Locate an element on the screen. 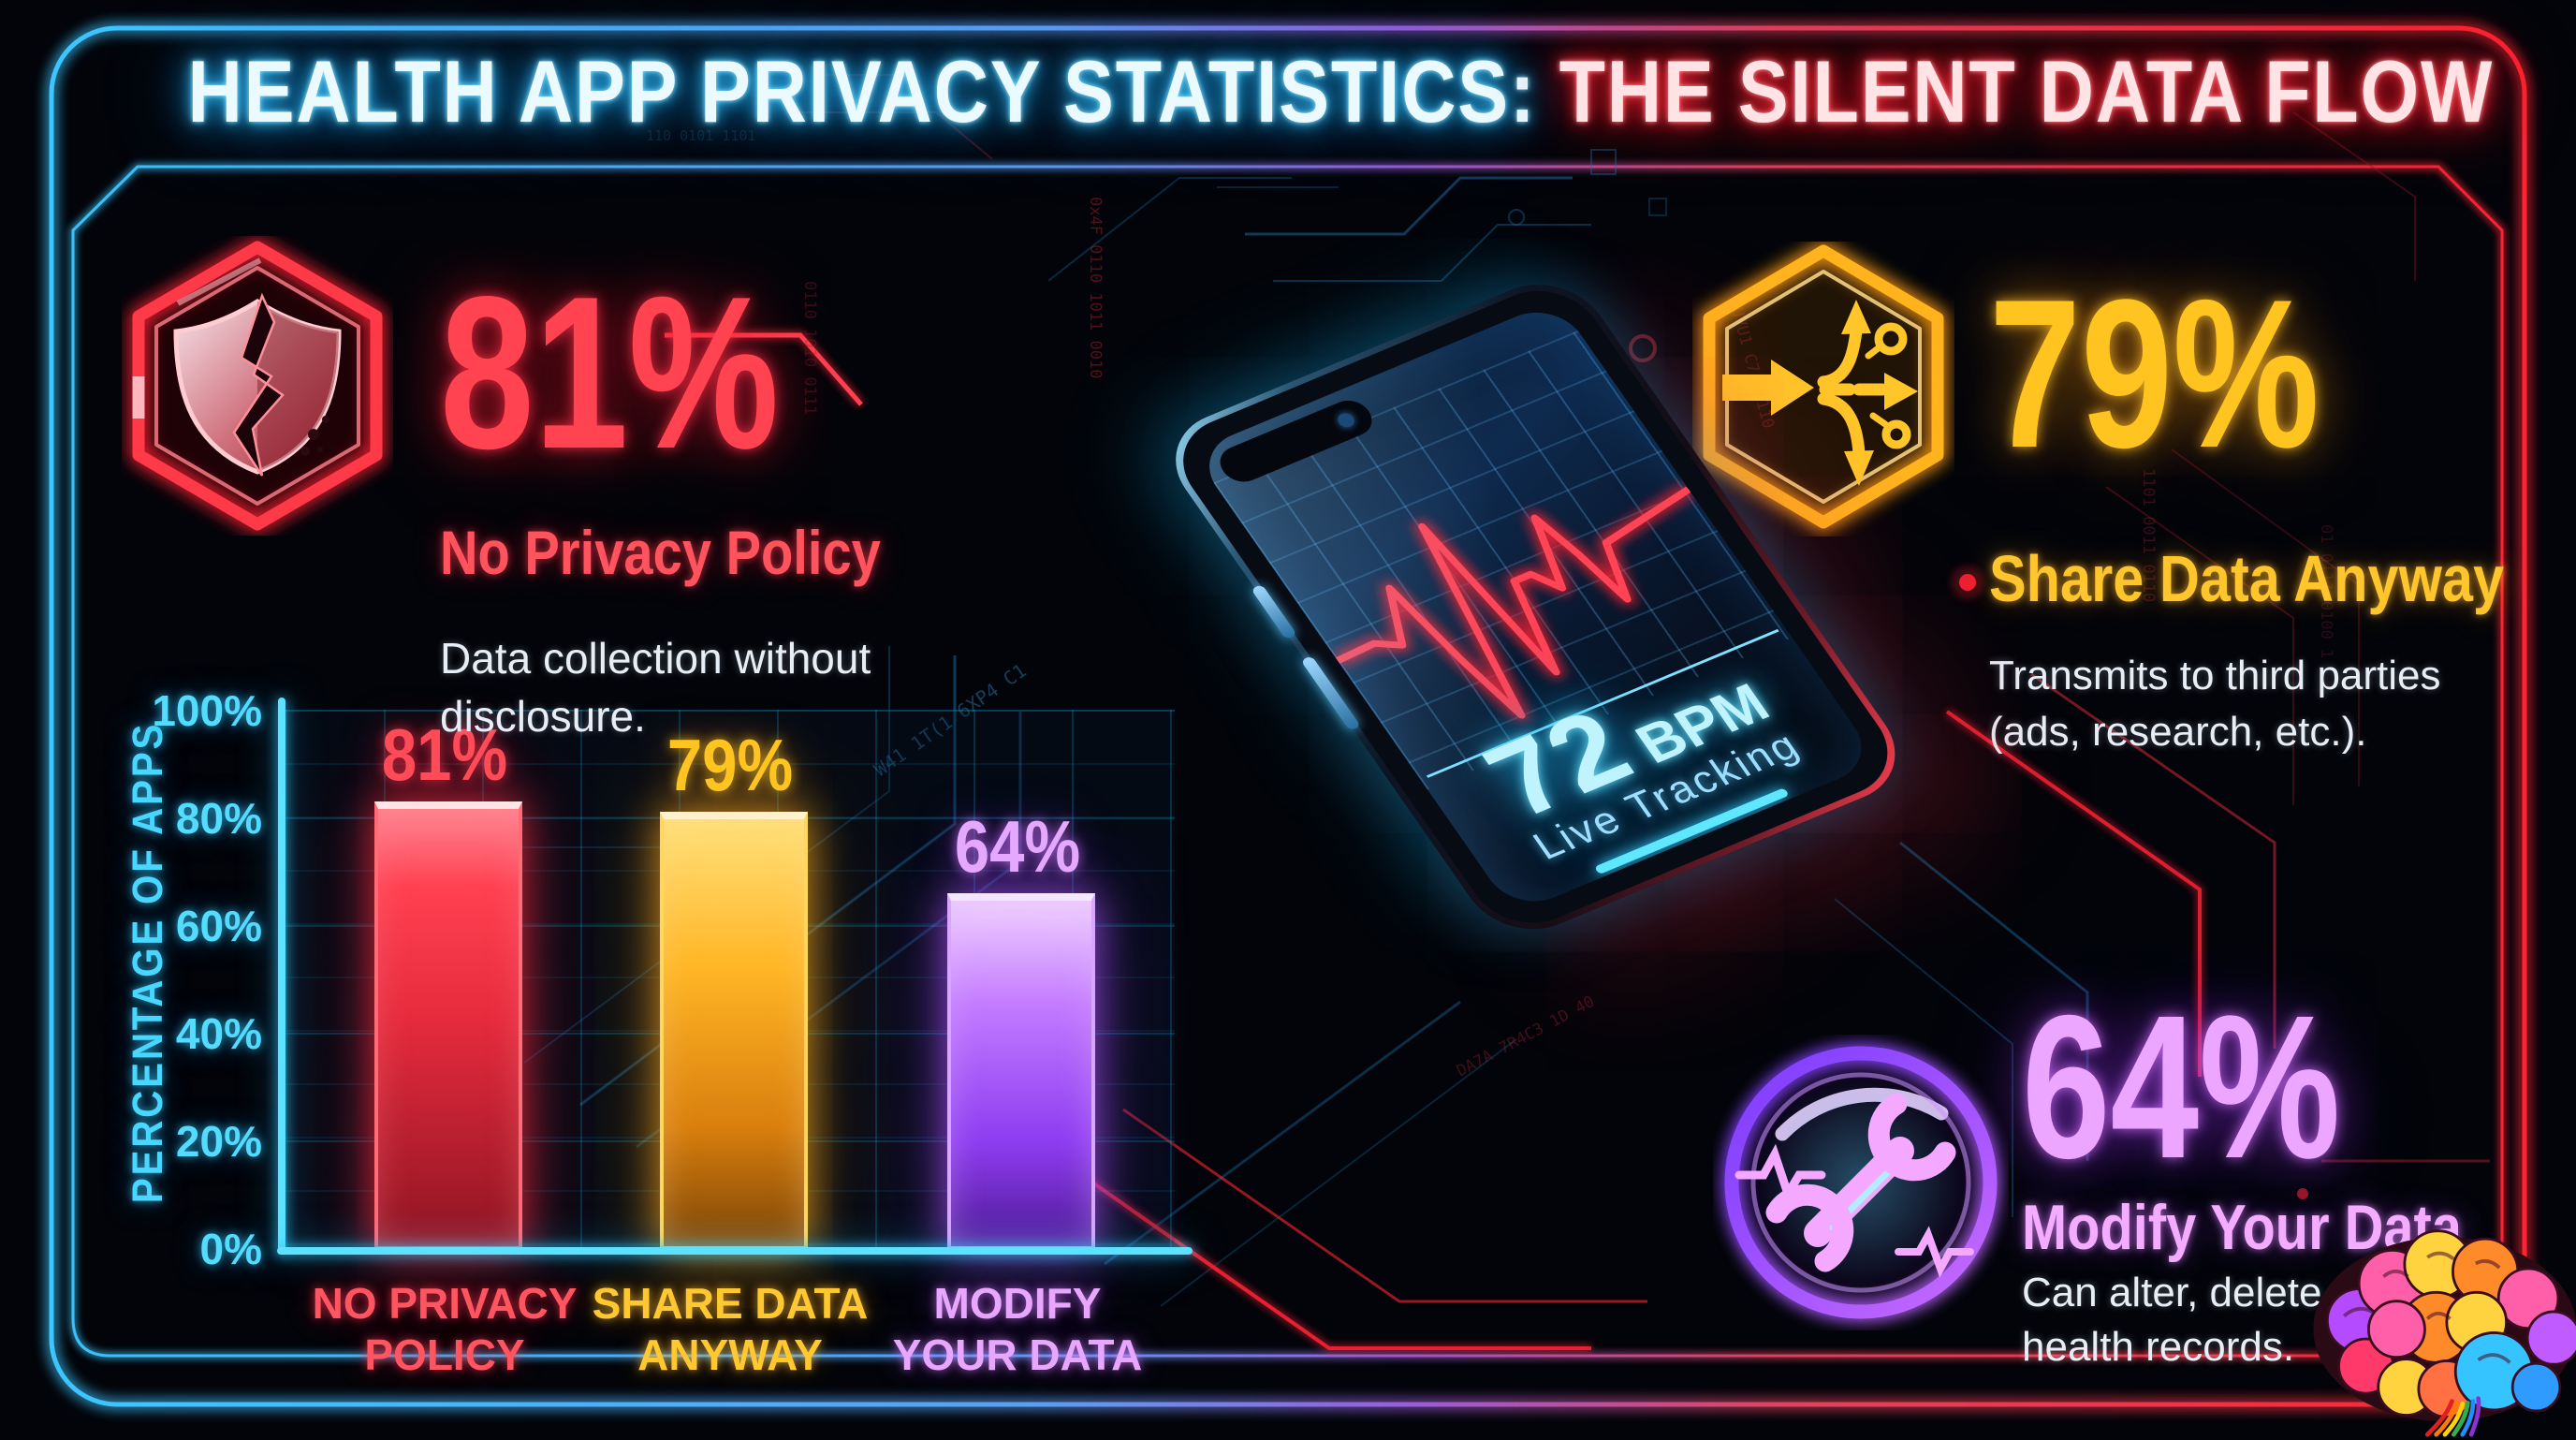 The width and height of the screenshot is (2576, 1440). bar-chart-plot-area: 81% 79% 64% is located at coordinates (730, 980).